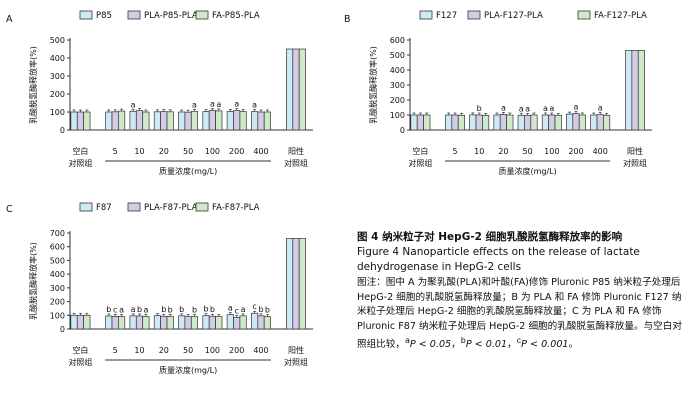 The width and height of the screenshot is (700, 402). Describe the element at coordinates (80, 350) in the screenshot. I see `x-tick-label-c-0-line1: 空白` at that location.